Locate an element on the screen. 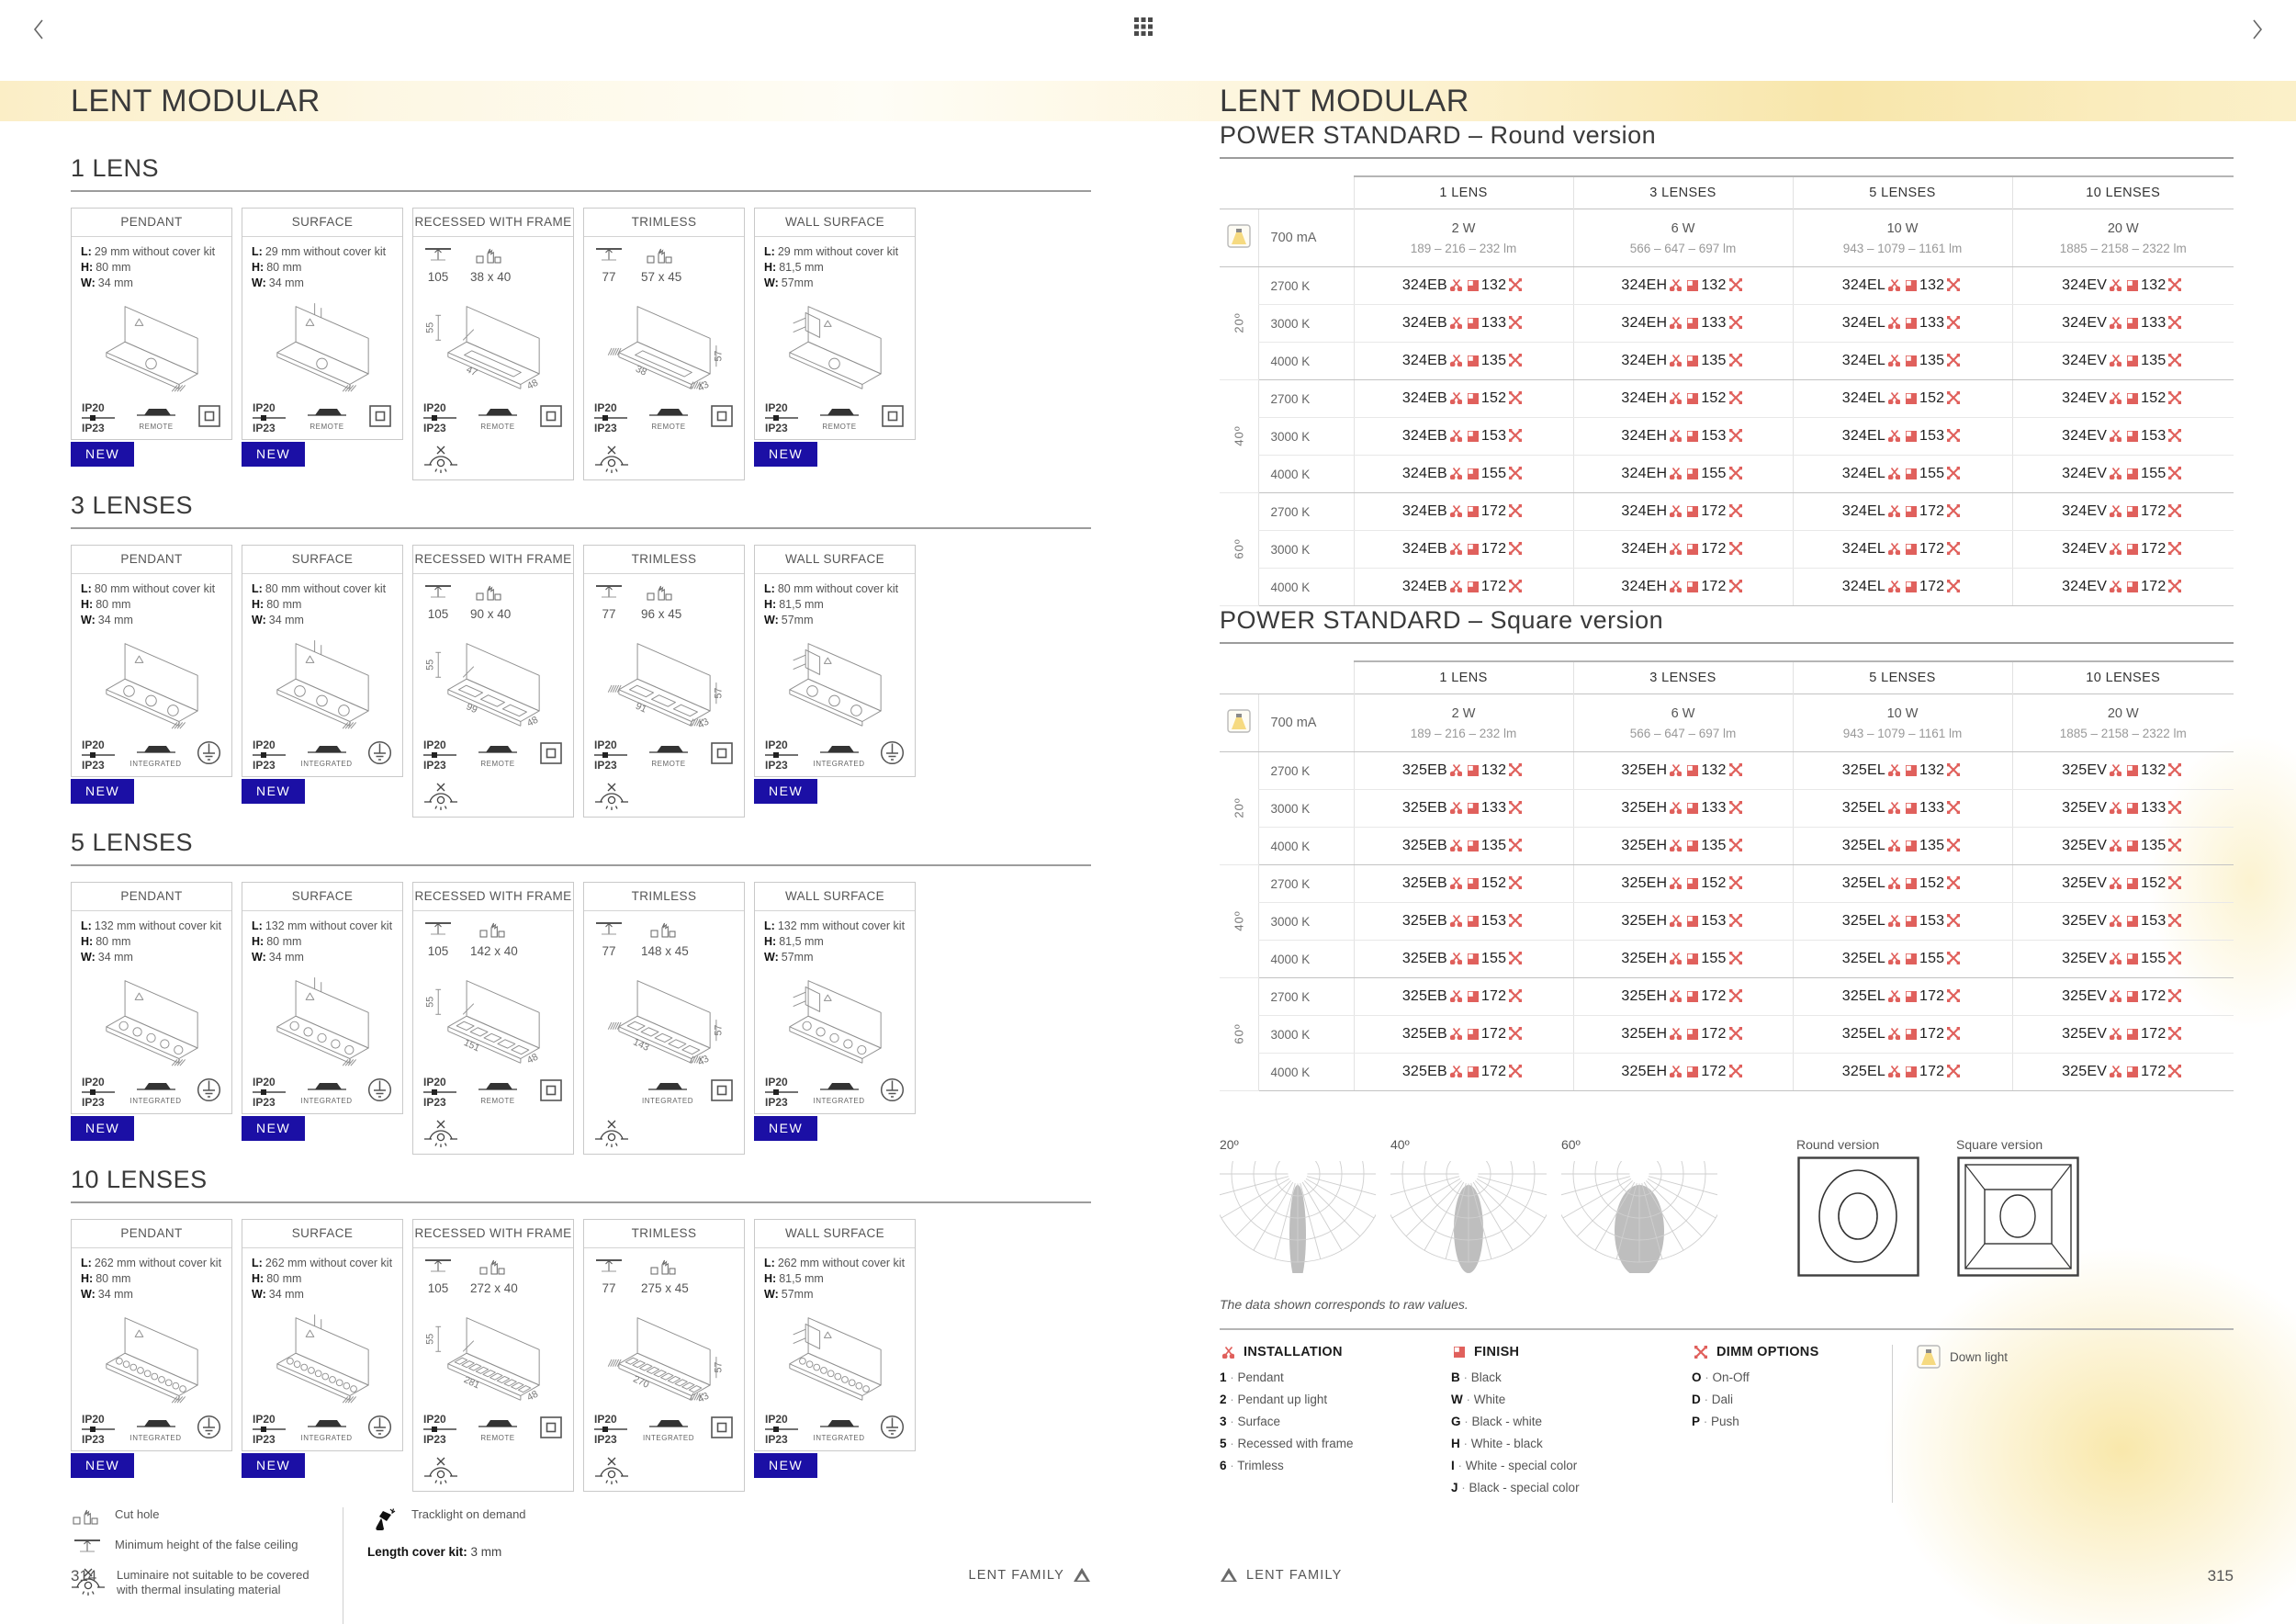 The width and height of the screenshot is (2296, 1624). option-key: H is located at coordinates (1455, 1443).